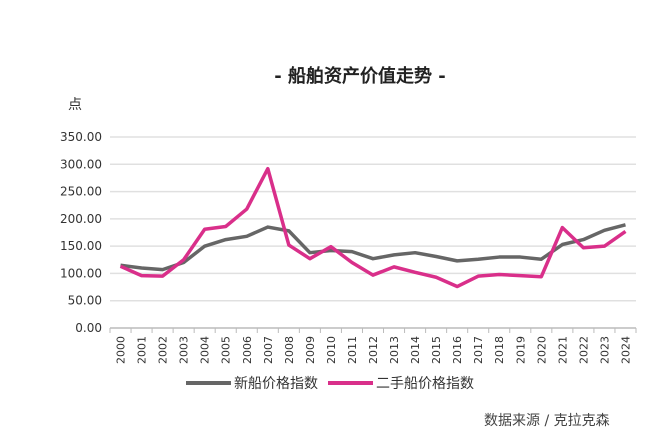 The height and width of the screenshot is (445, 660). I want to click on x-tick-label: 2020, so click(541, 350).